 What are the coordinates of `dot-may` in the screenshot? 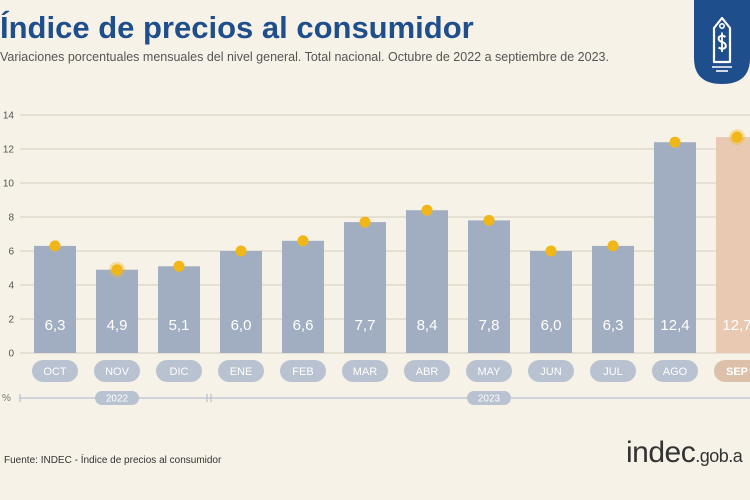 It's located at (489, 220).